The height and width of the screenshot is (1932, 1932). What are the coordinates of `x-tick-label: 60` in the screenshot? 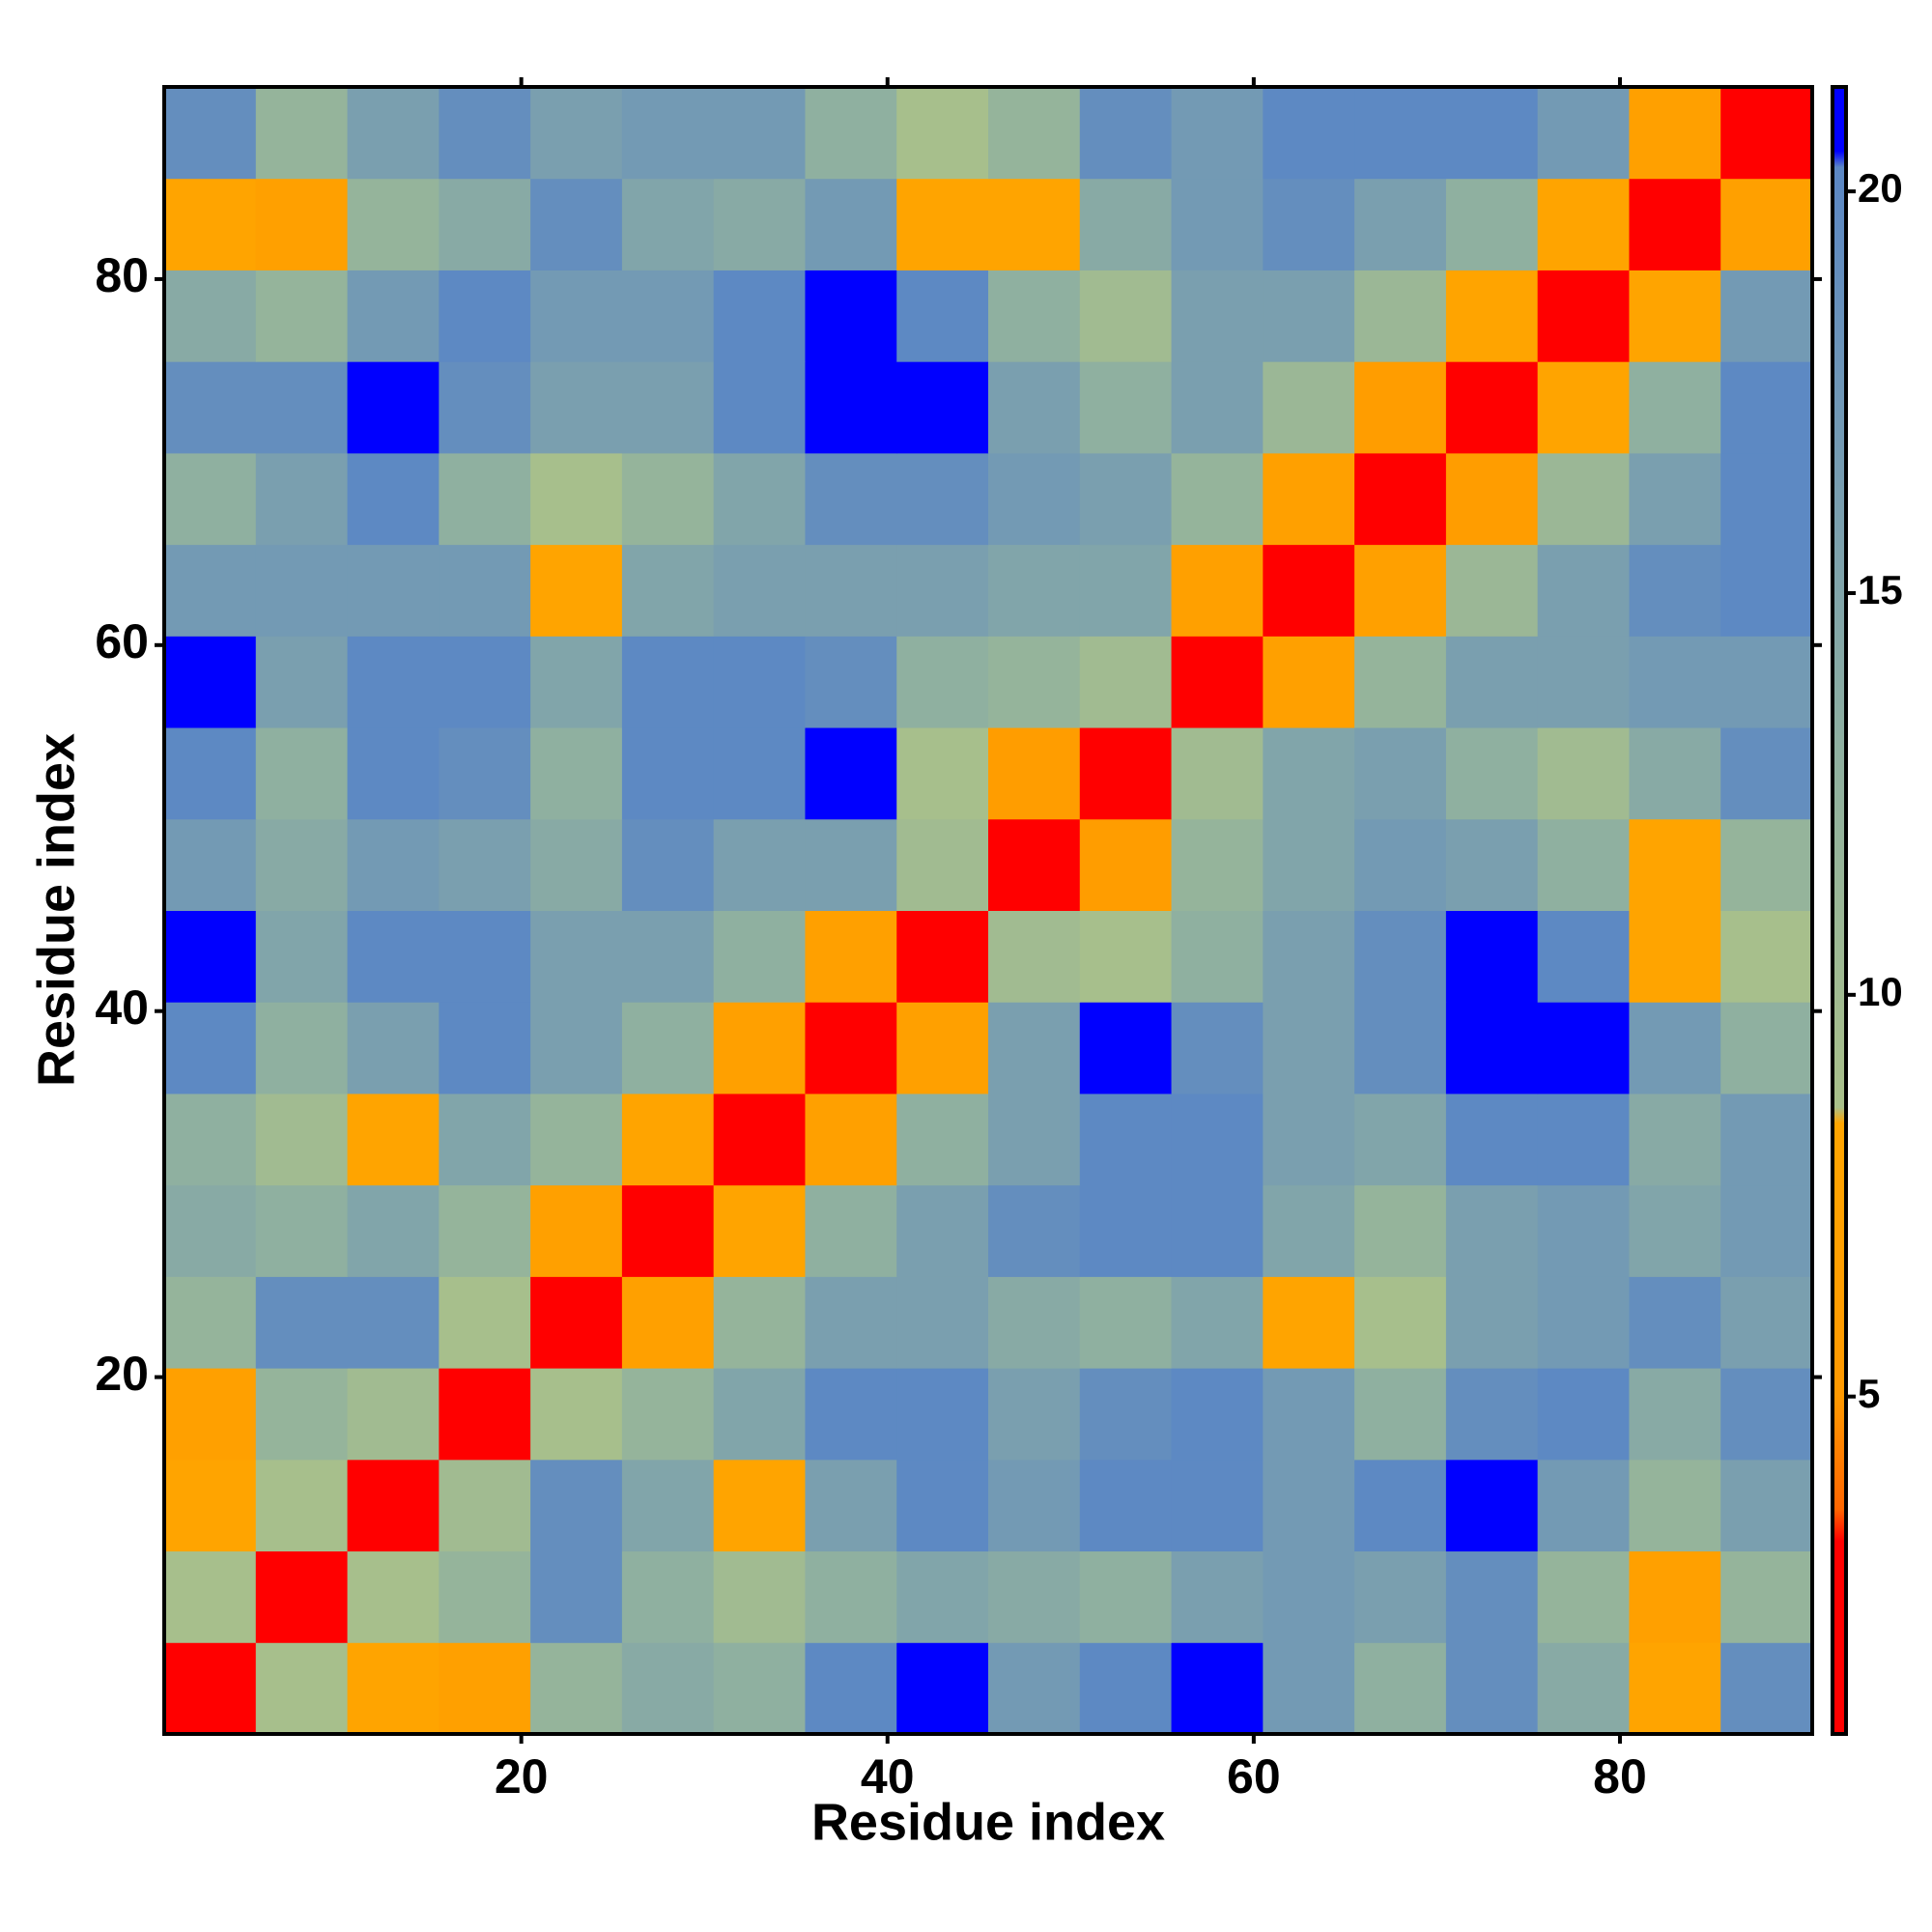 It's located at (1254, 1776).